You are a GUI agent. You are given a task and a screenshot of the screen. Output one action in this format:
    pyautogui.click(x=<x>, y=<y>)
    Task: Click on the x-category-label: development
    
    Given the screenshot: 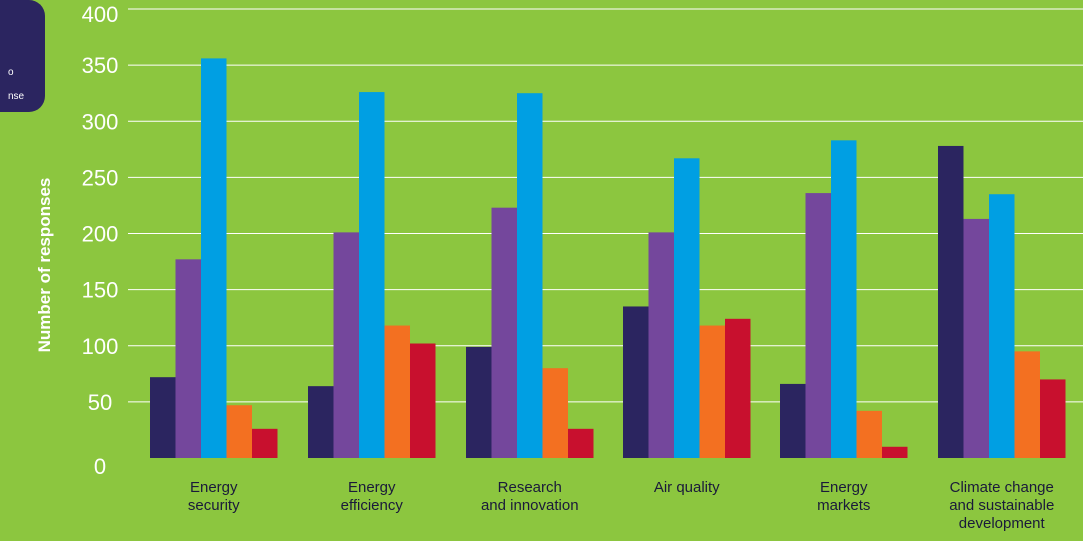 What is the action you would take?
    pyautogui.click(x=1002, y=523)
    